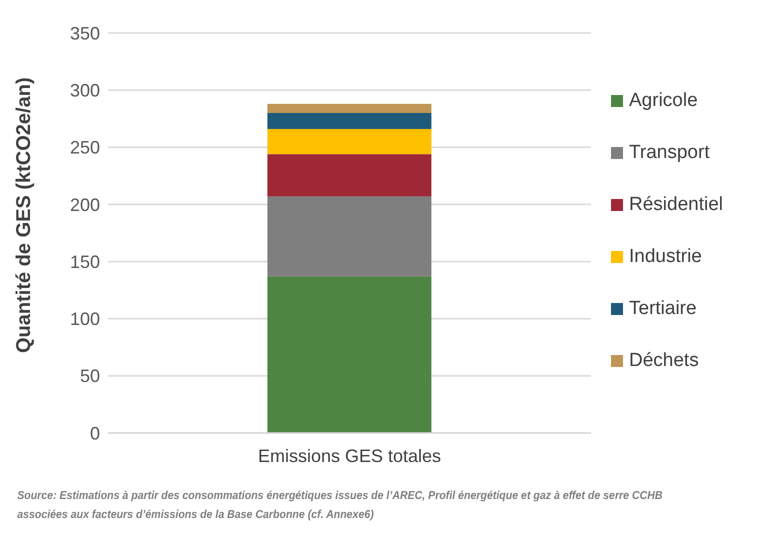 The image size is (763, 553). Describe the element at coordinates (95, 433) in the screenshot. I see `y-tick-label: 0` at that location.